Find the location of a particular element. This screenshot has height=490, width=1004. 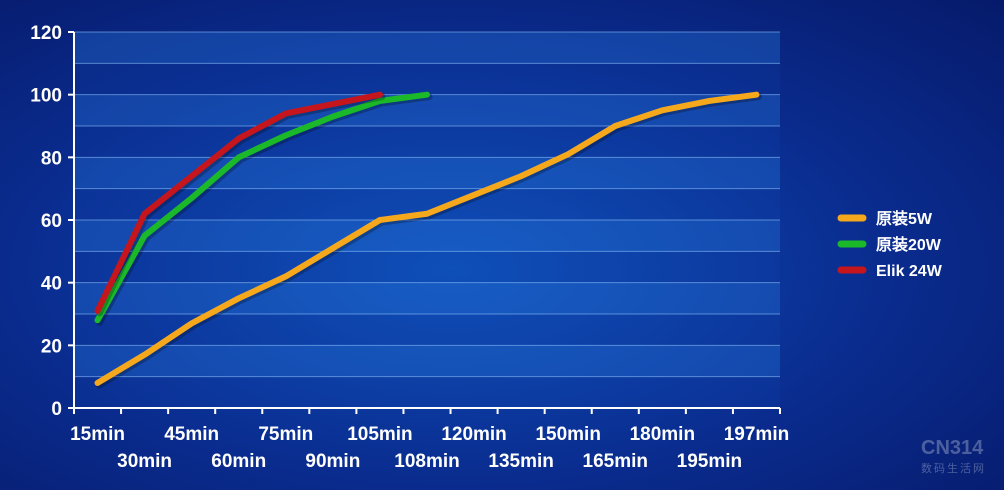

x-tick-label: 30min is located at coordinates (144, 461).